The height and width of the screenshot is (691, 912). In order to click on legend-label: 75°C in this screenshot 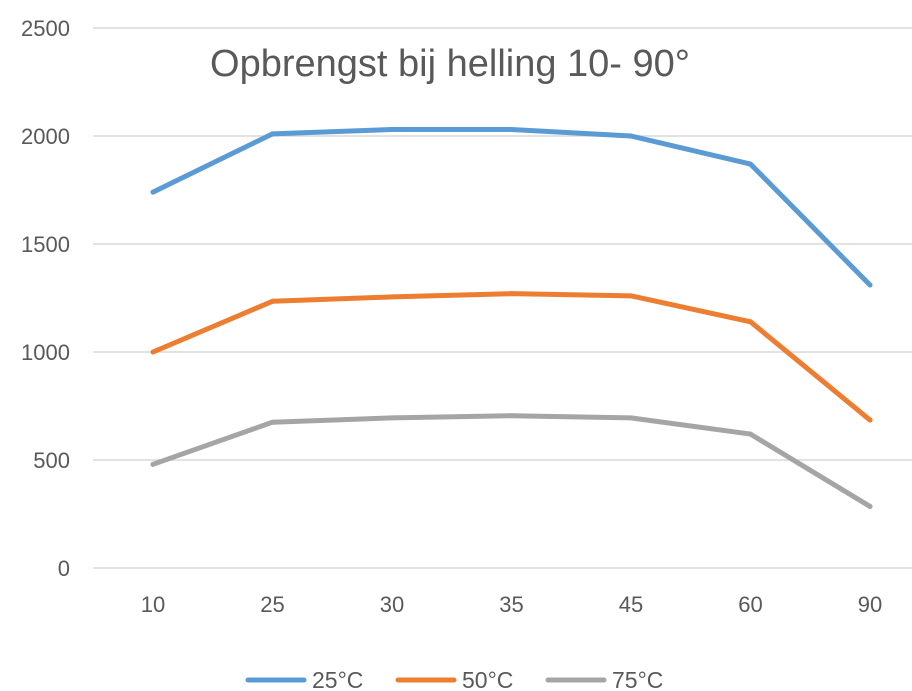, I will do `click(637, 679)`.